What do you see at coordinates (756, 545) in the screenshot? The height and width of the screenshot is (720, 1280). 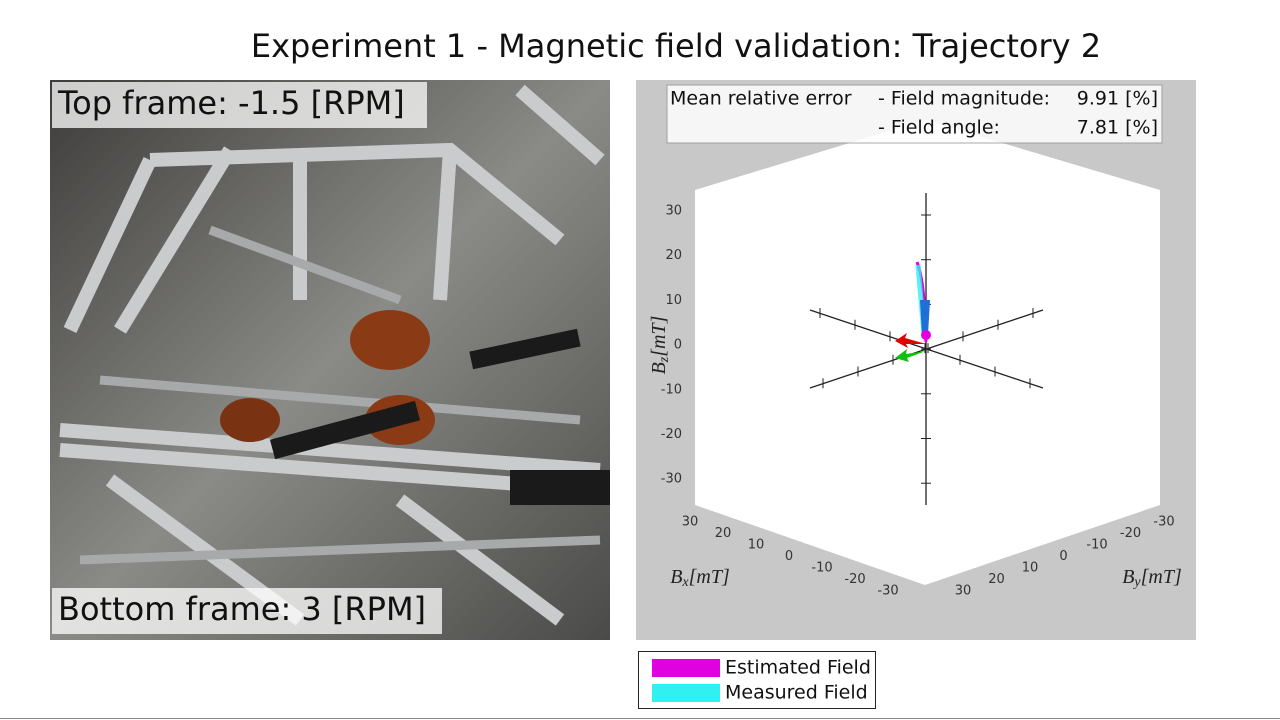 I see `x-tick-label: 10` at bounding box center [756, 545].